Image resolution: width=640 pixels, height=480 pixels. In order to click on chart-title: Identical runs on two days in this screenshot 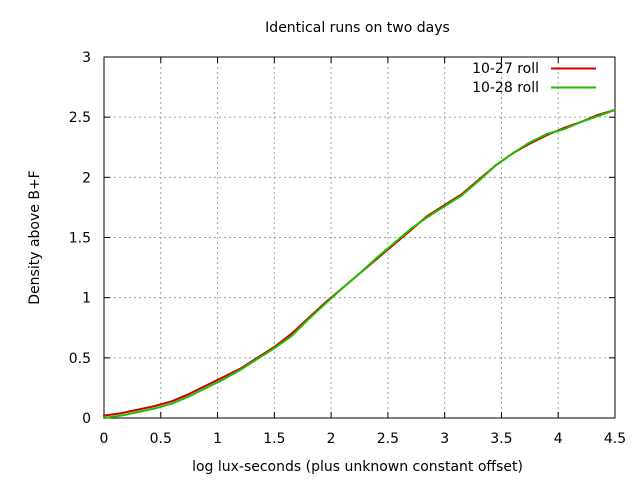, I will do `click(357, 28)`.